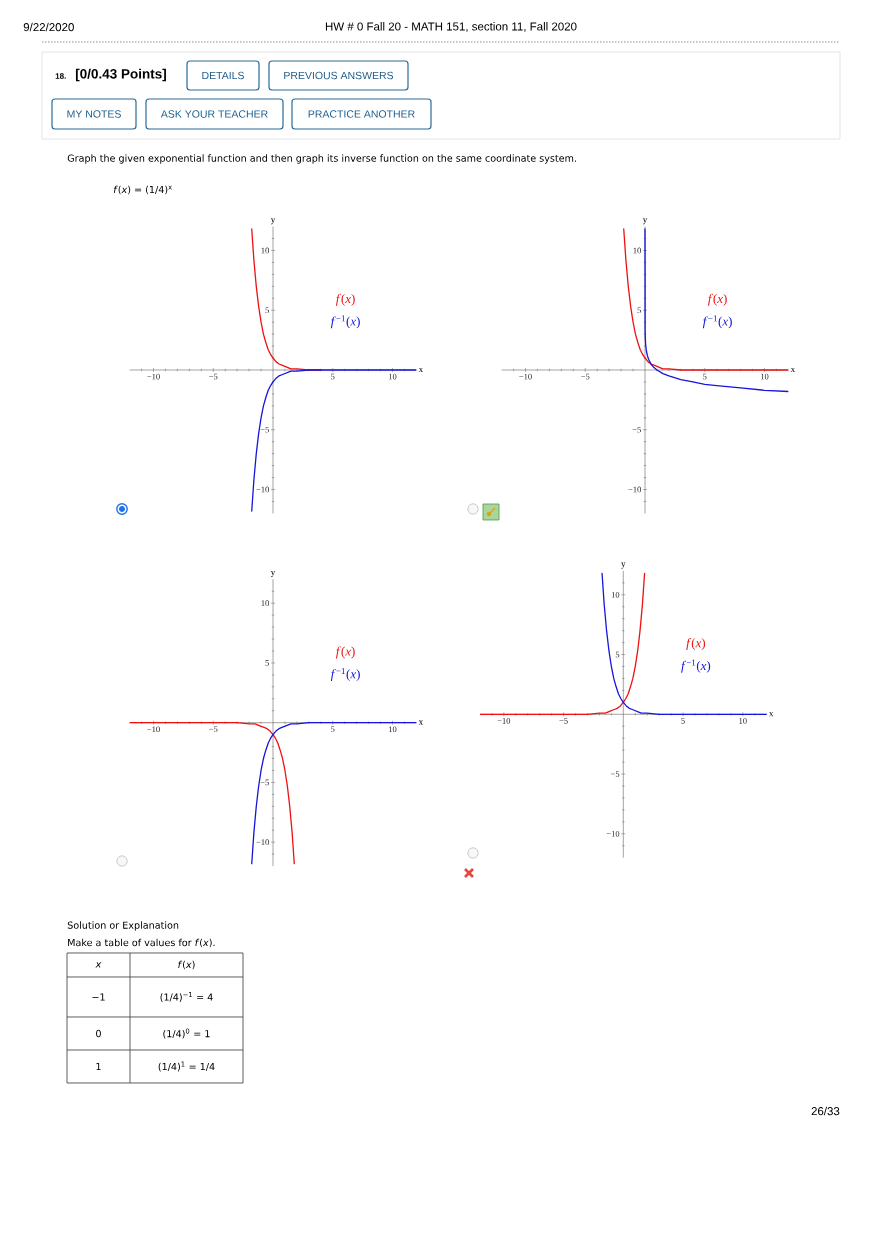  What do you see at coordinates (321, 159) in the screenshot?
I see `text: Graph the given exponential function and then graph its inverse function on the same coordinate system.` at bounding box center [321, 159].